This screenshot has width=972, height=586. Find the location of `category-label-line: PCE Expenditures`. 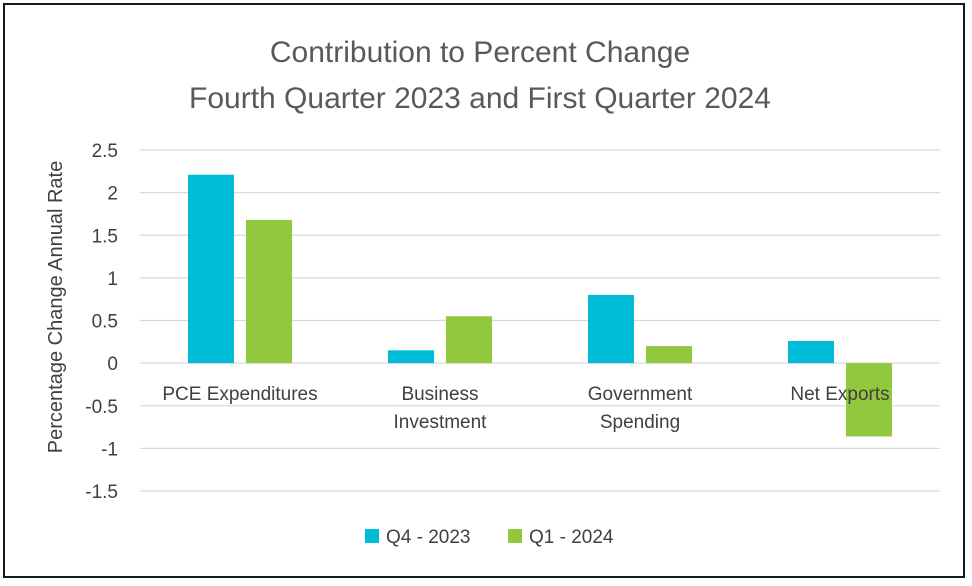

category-label-line: PCE Expenditures is located at coordinates (239, 394).